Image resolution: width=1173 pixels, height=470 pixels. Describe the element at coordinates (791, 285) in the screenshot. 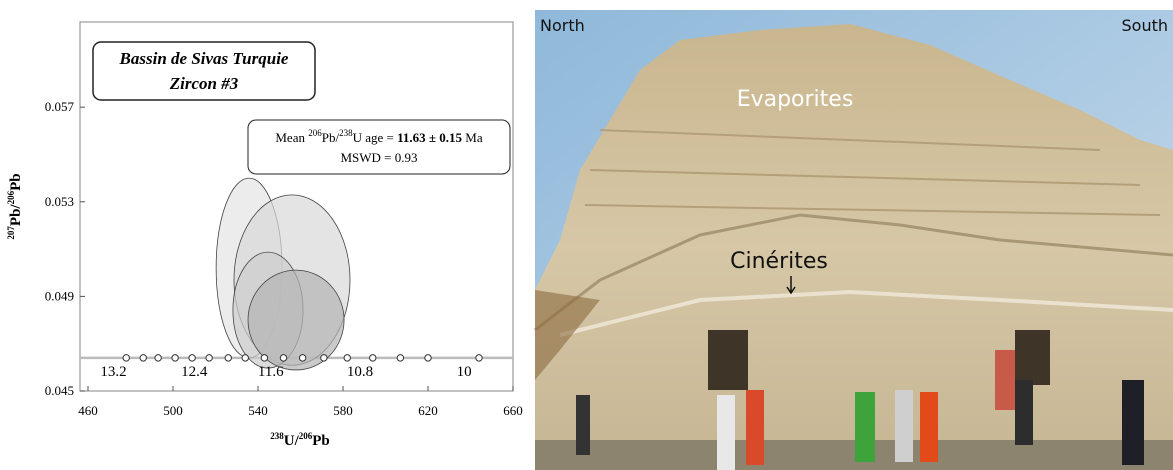

I see `arrow` at that location.